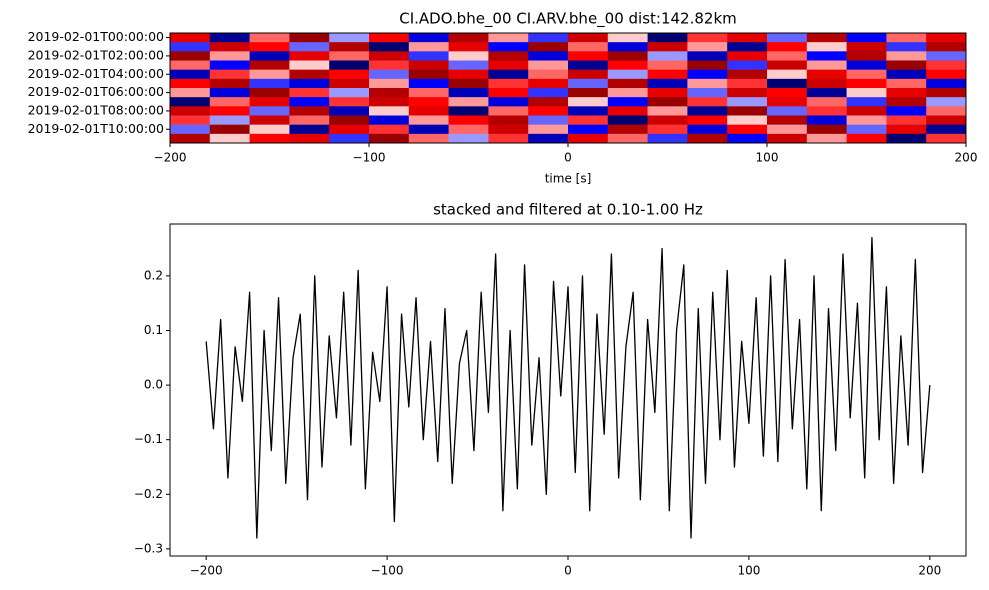 This screenshot has height=590, width=989. What do you see at coordinates (568, 571) in the screenshot?
I see `x-tick-label: 0` at bounding box center [568, 571].